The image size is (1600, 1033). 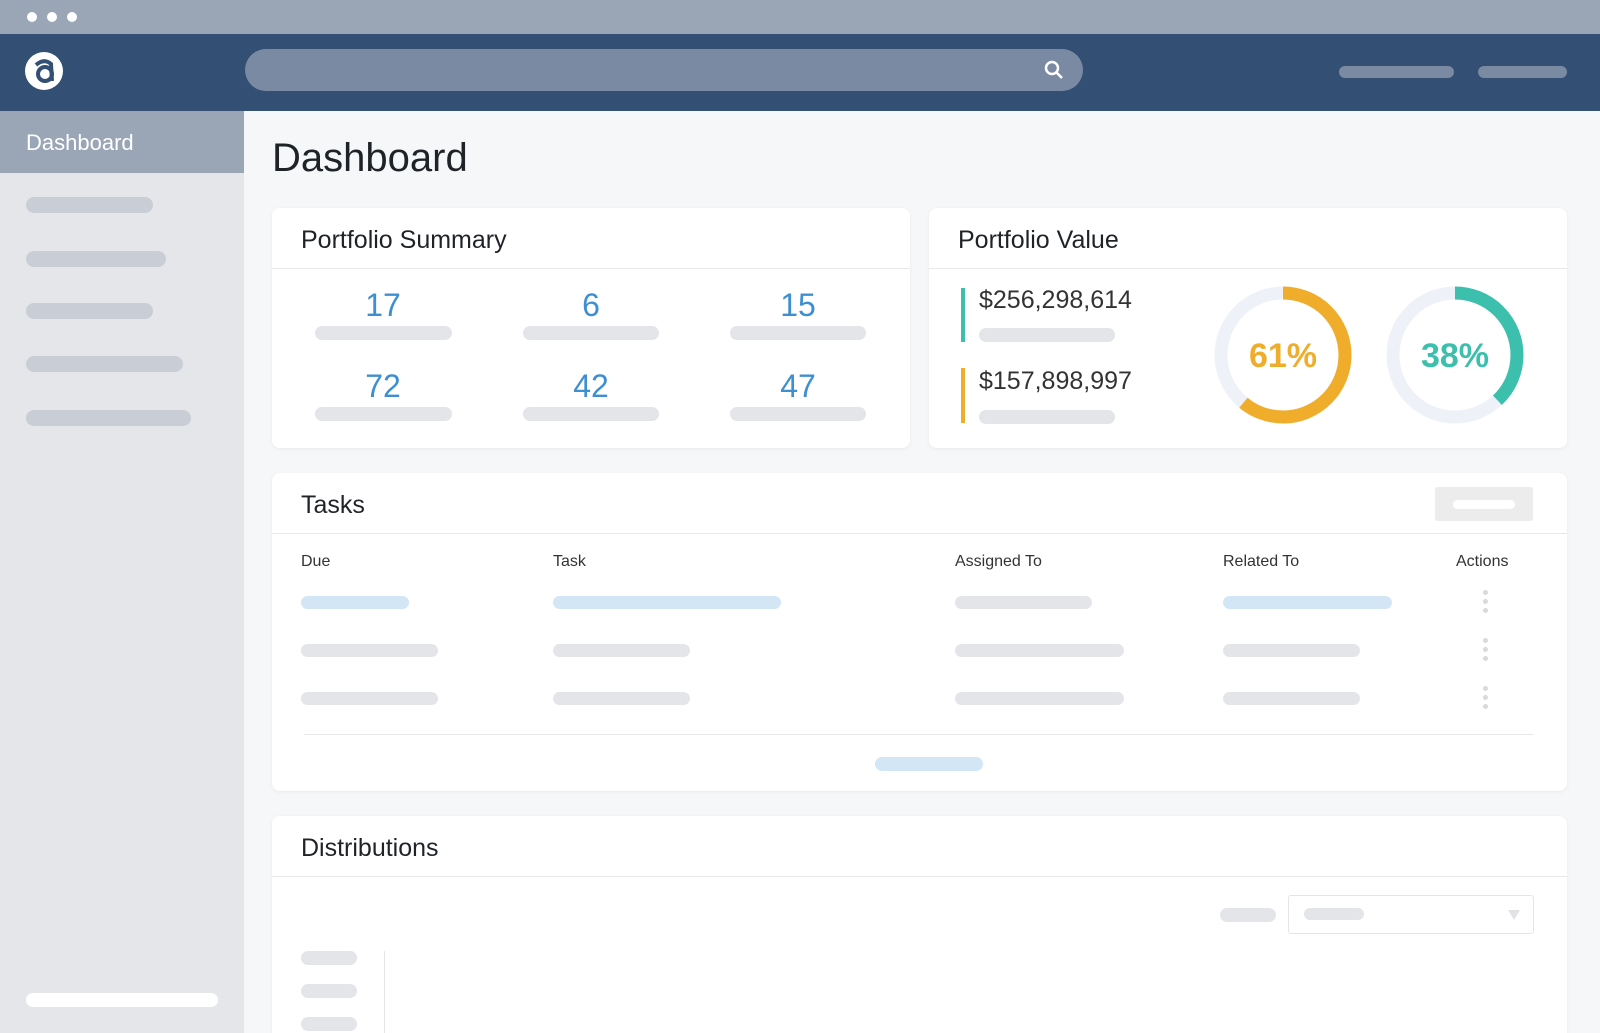 What do you see at coordinates (1411, 914) in the screenshot?
I see `dropdown` at bounding box center [1411, 914].